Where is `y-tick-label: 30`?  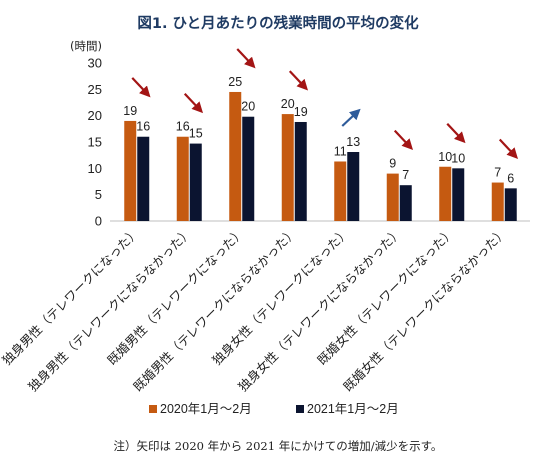 y-tick-label: 30 is located at coordinates (95, 63).